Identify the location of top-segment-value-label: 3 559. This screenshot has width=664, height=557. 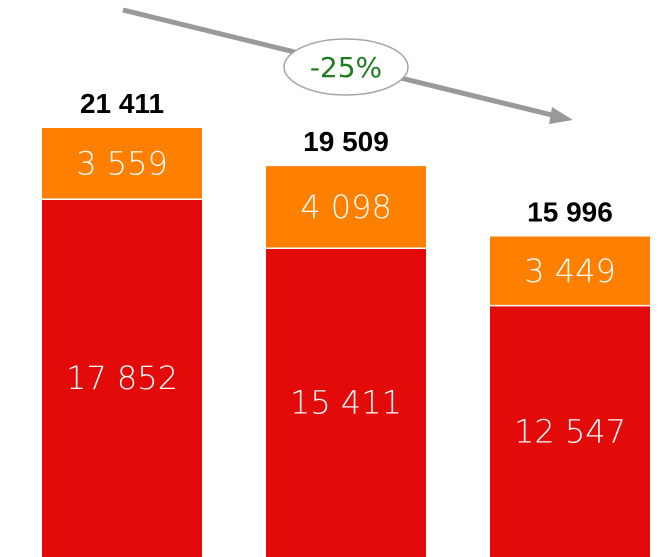
(122, 164).